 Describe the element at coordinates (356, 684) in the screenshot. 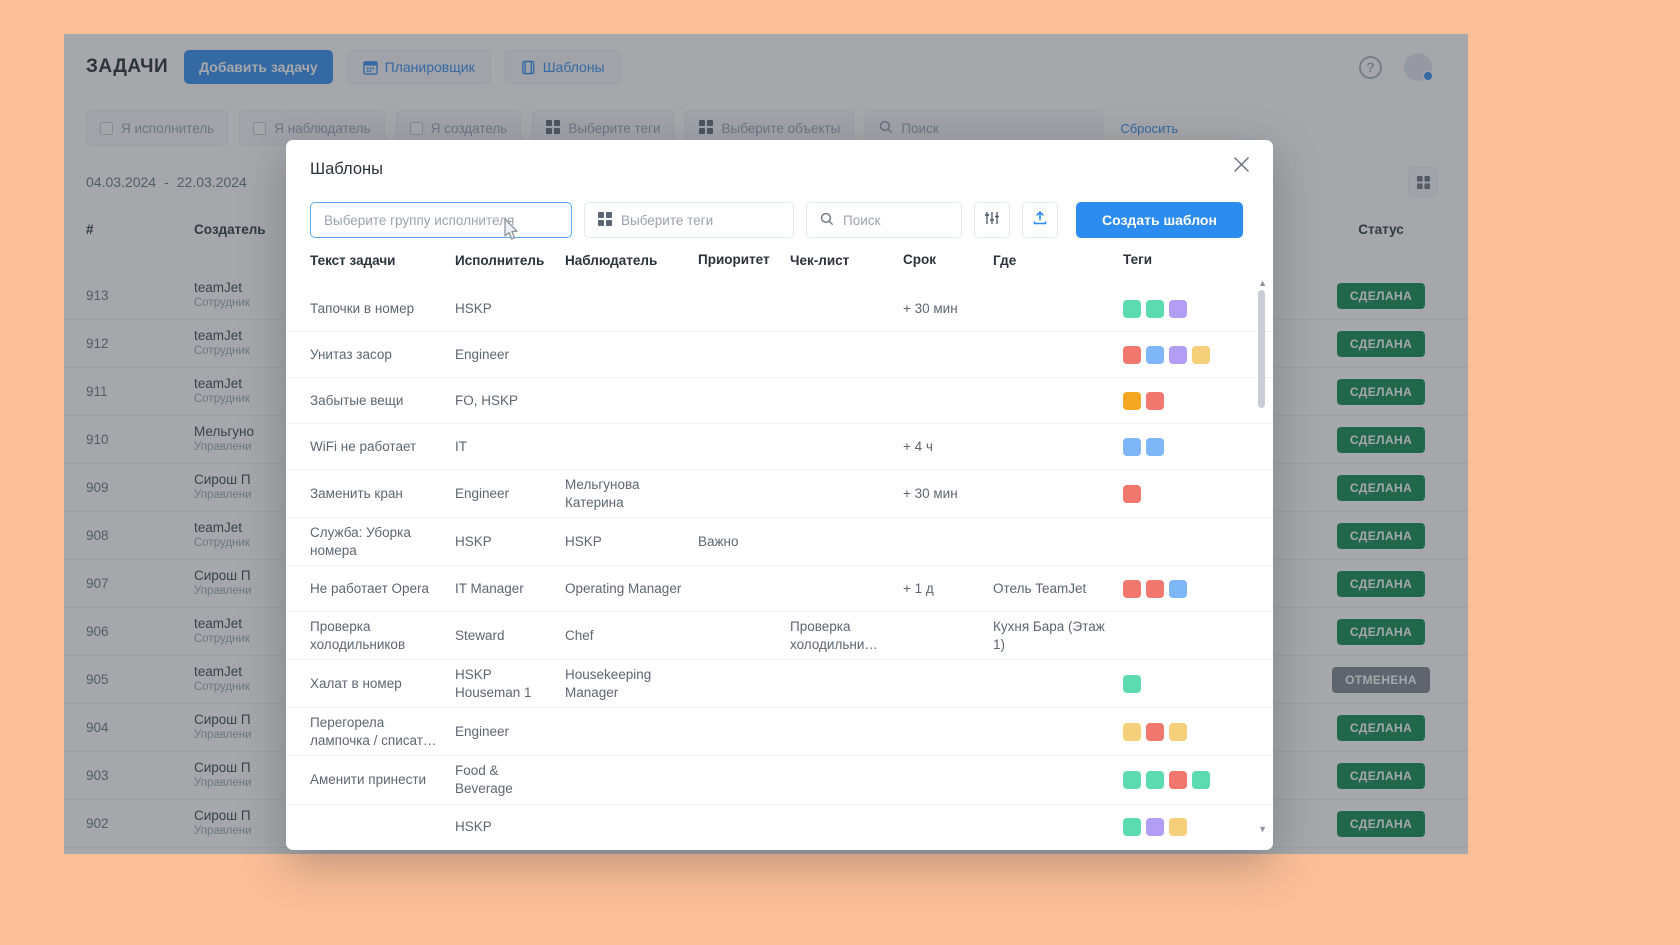

I see `template-text: Халат в номер` at that location.